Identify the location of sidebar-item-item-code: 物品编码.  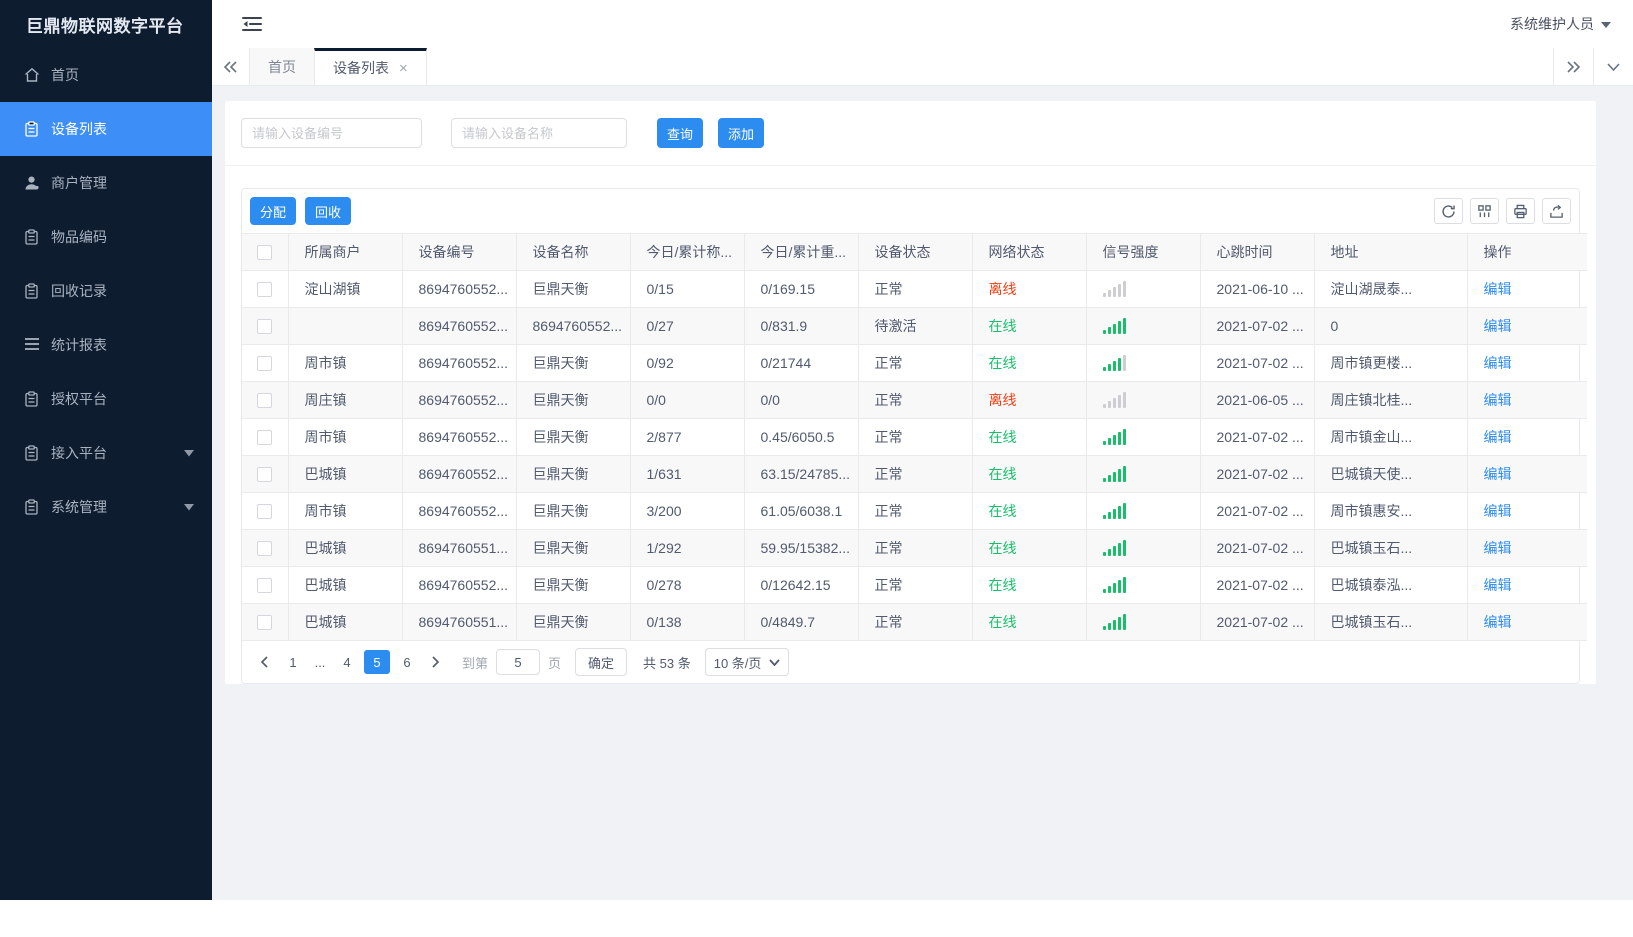
(106, 237).